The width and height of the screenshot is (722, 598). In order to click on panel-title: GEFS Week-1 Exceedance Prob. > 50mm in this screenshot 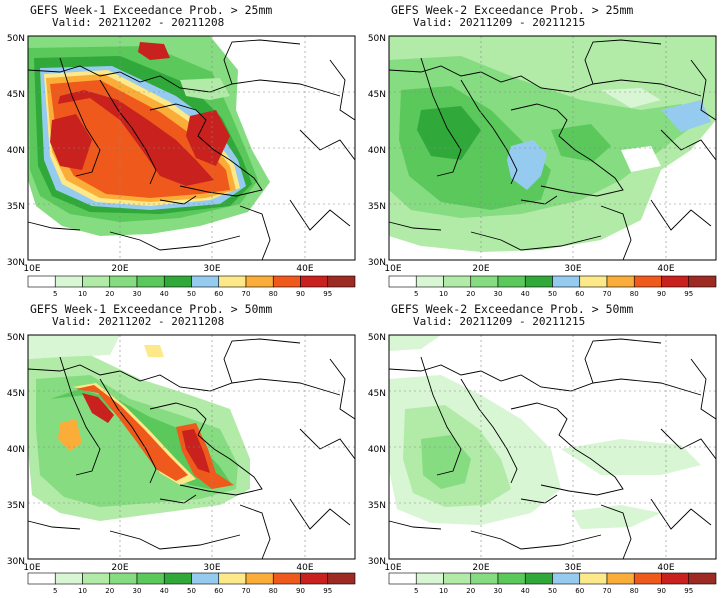, I will do `click(151, 309)`.